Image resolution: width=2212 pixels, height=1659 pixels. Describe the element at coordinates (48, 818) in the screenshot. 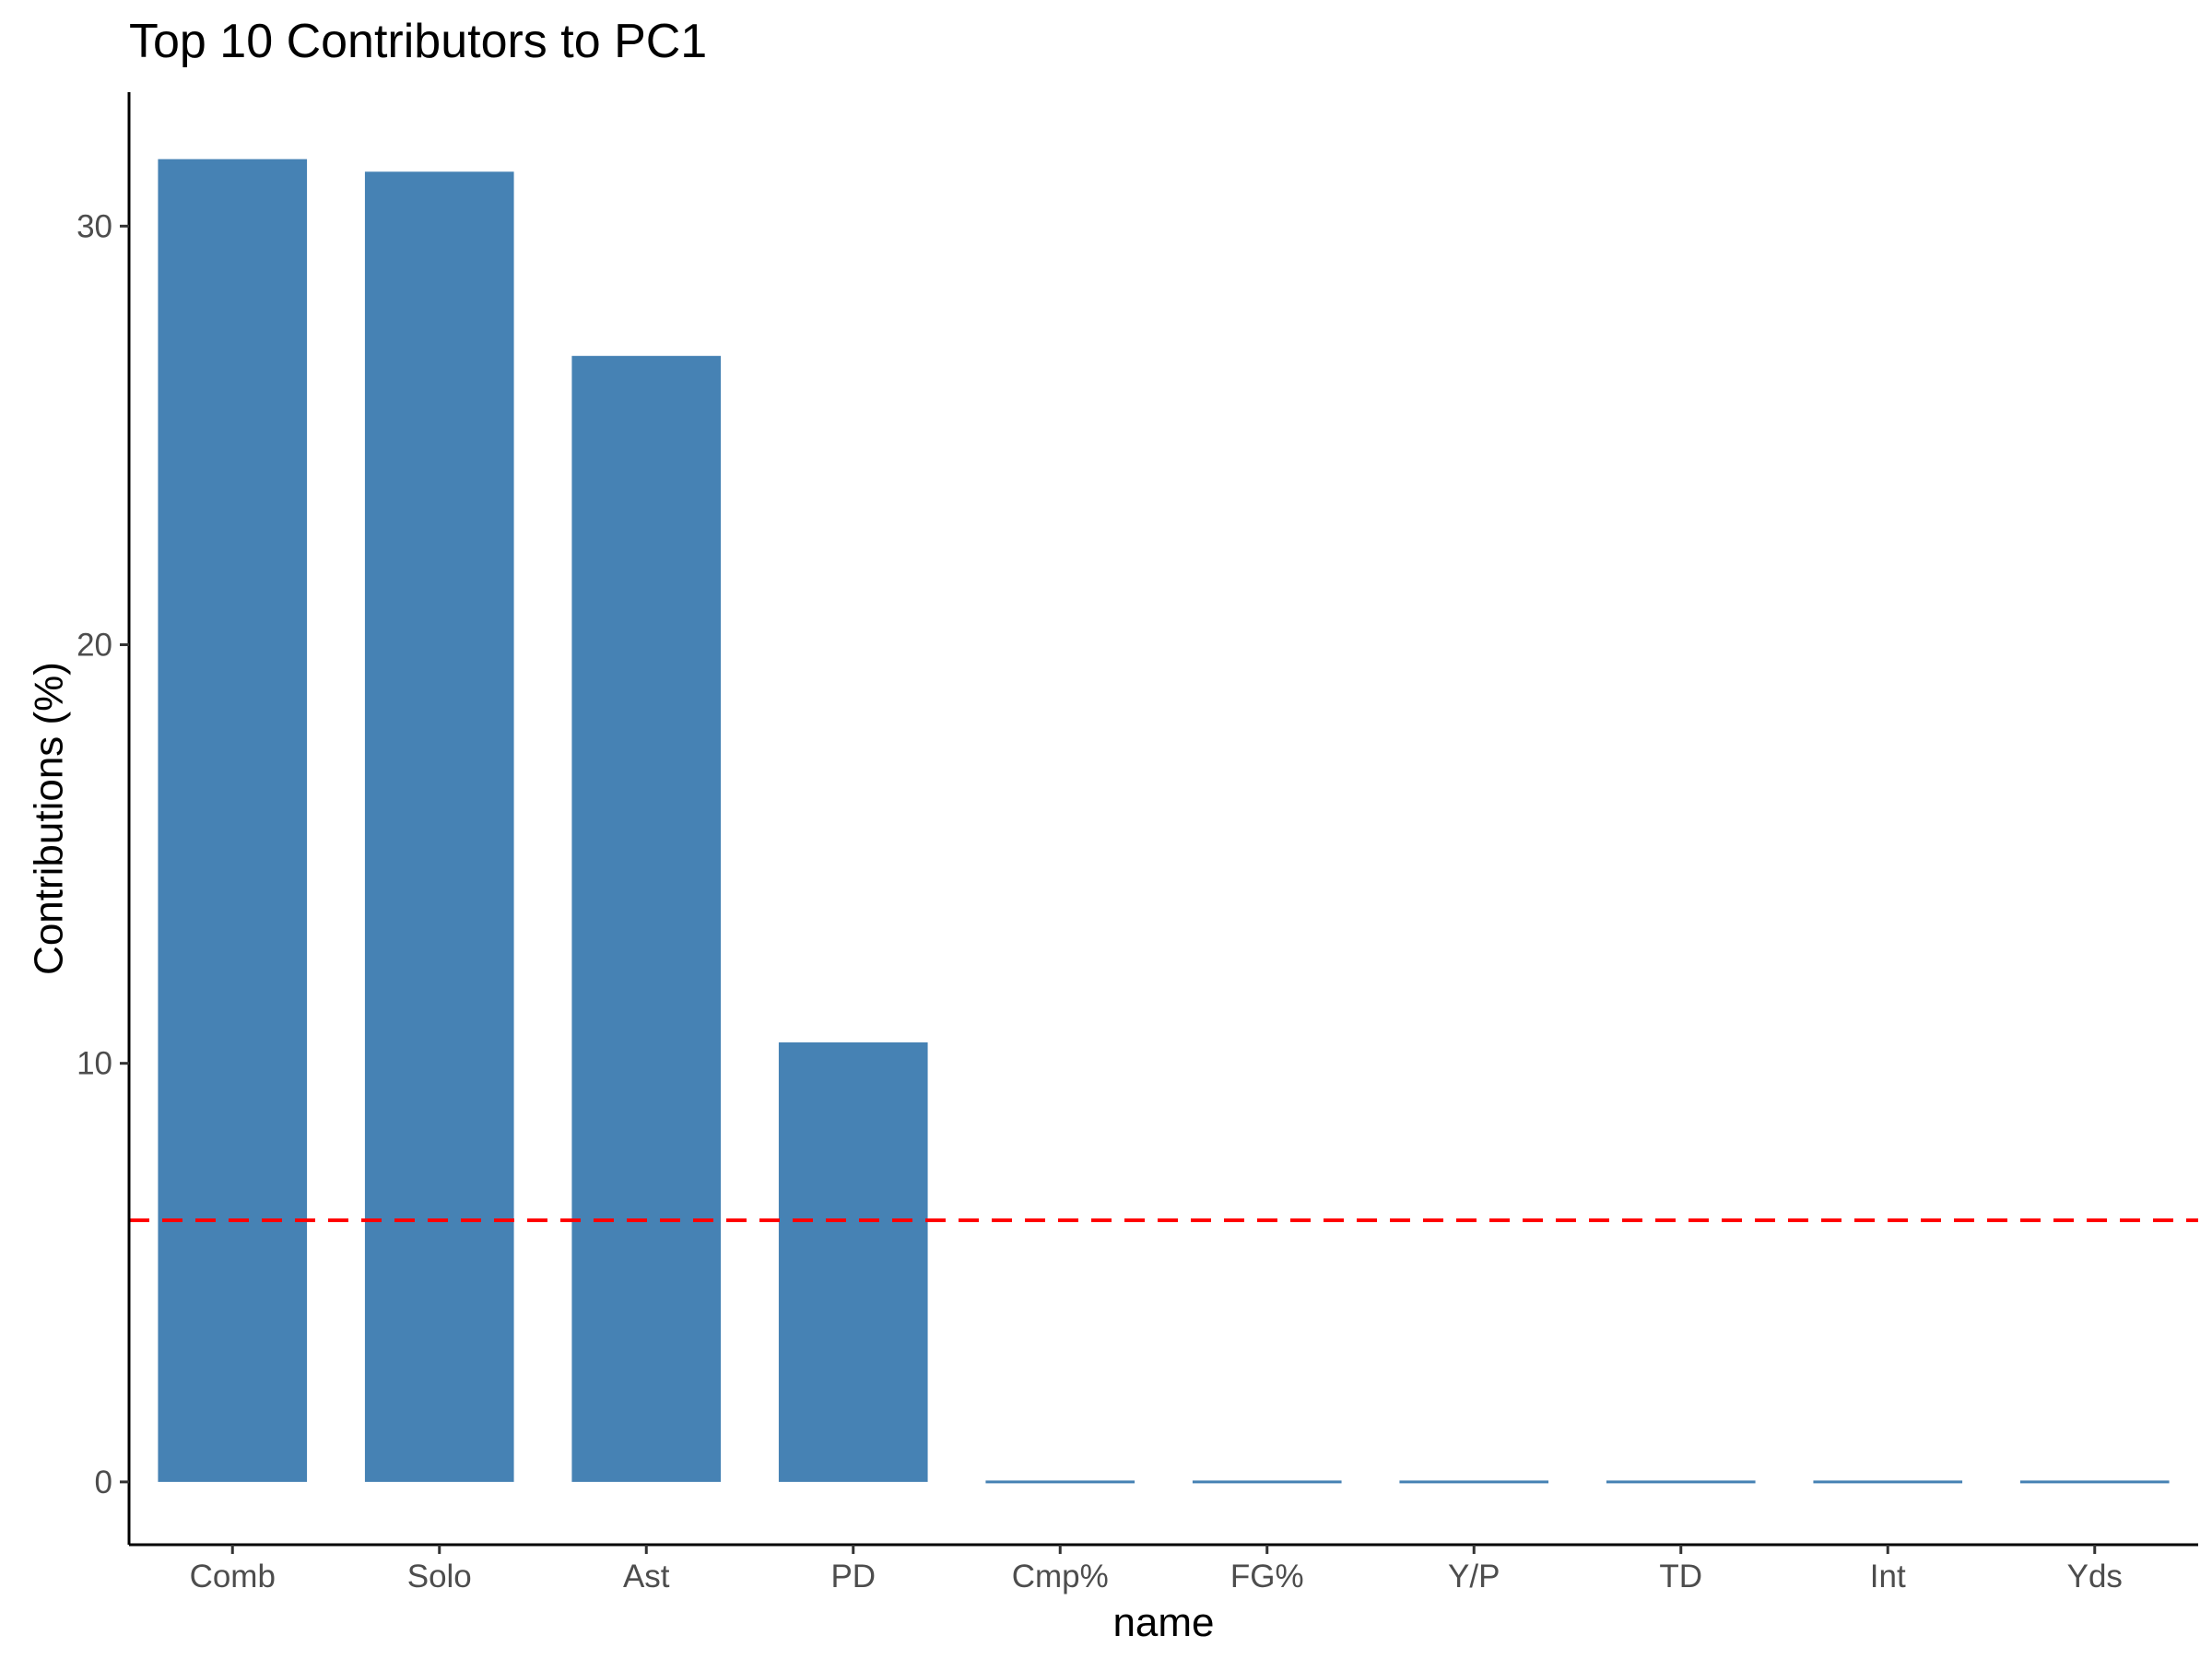

I see `y-axis-title: Contributions (%)` at that location.